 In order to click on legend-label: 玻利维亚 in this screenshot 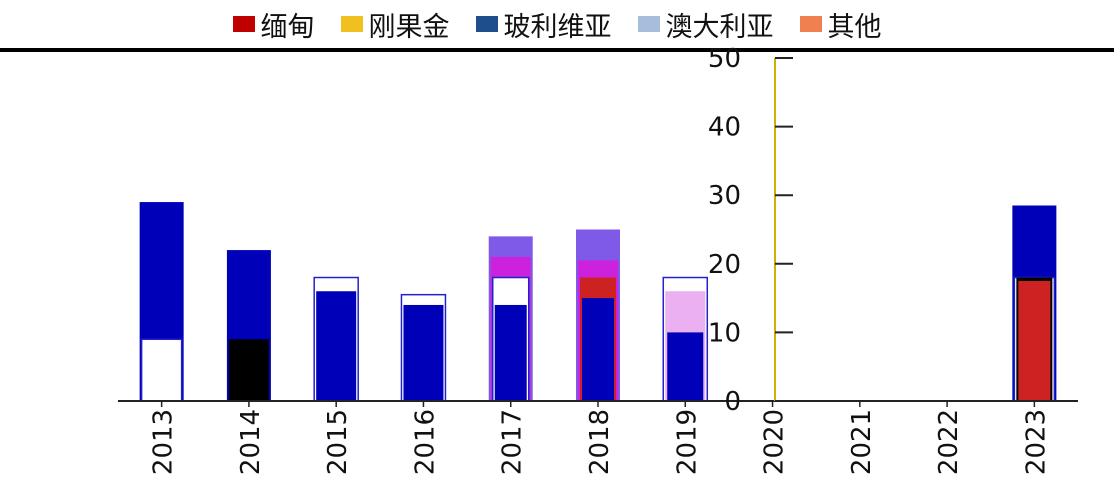, I will do `click(557, 27)`.